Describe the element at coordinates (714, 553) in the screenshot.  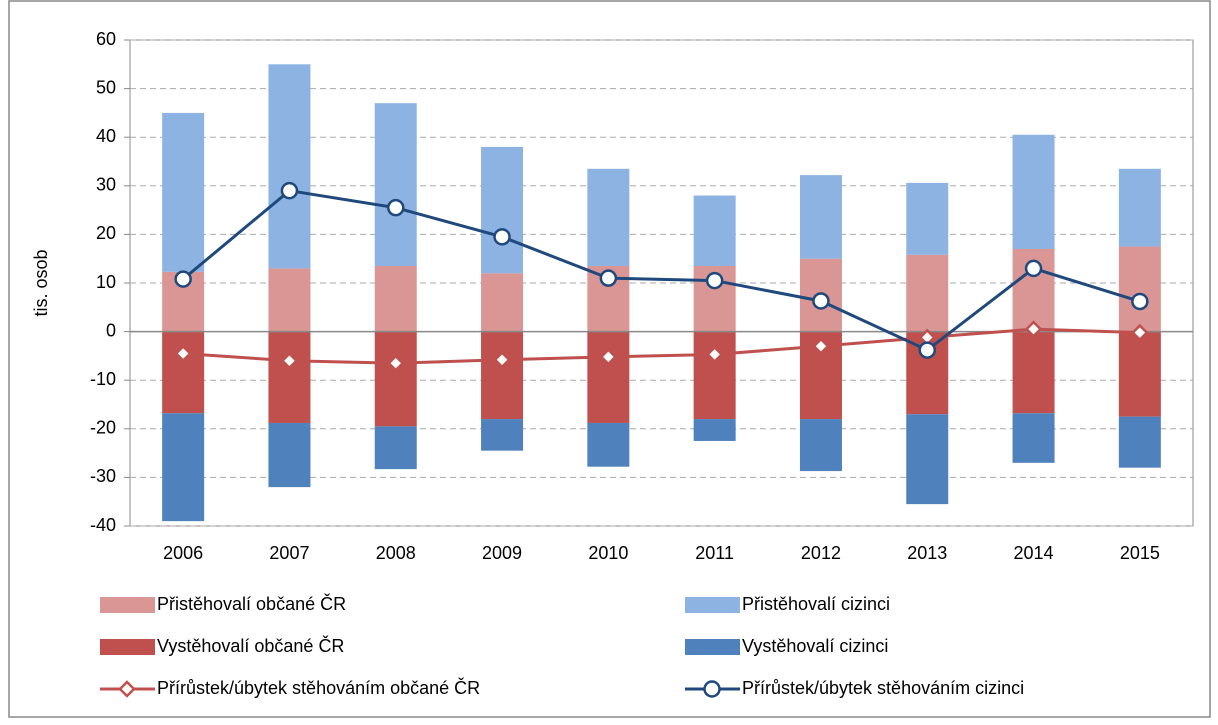
I see `x-tick-label: 2011` at that location.